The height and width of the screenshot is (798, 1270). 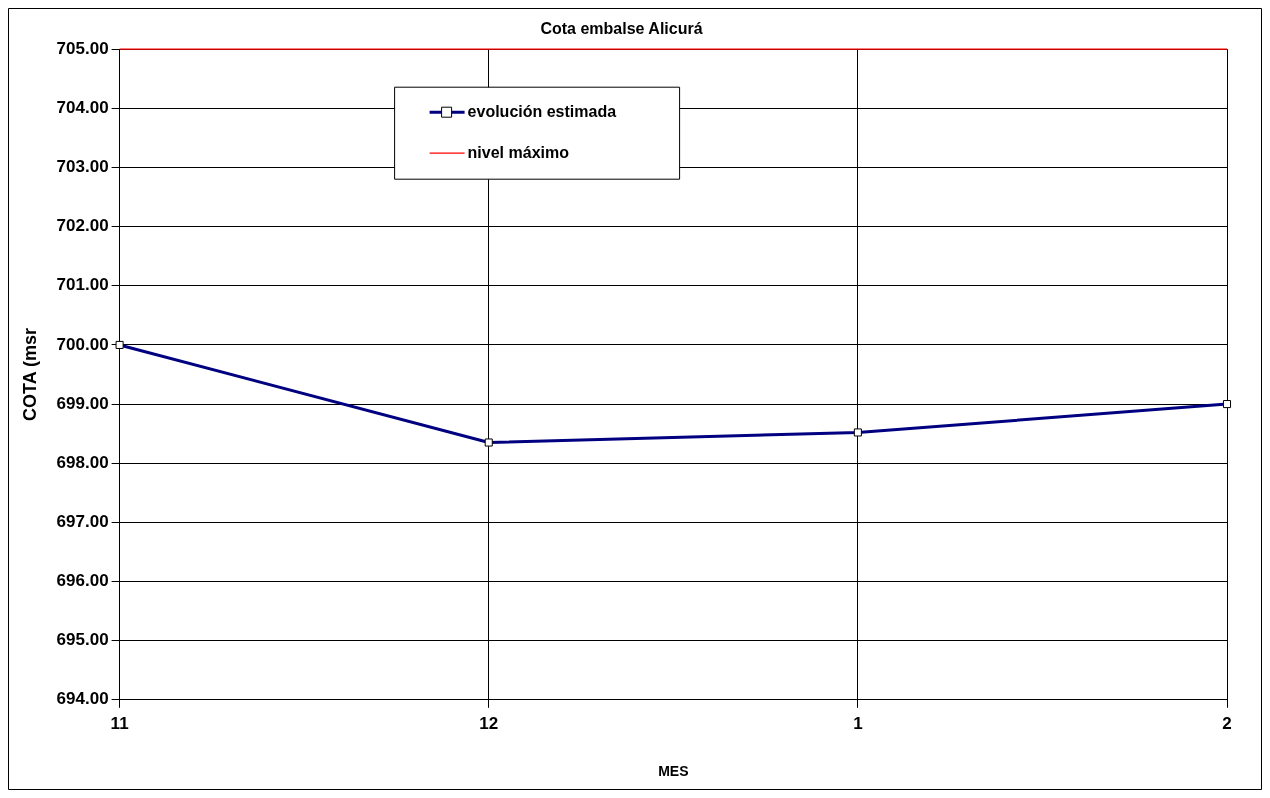 What do you see at coordinates (82, 581) in the screenshot?
I see `y-tick-label: 696.00` at bounding box center [82, 581].